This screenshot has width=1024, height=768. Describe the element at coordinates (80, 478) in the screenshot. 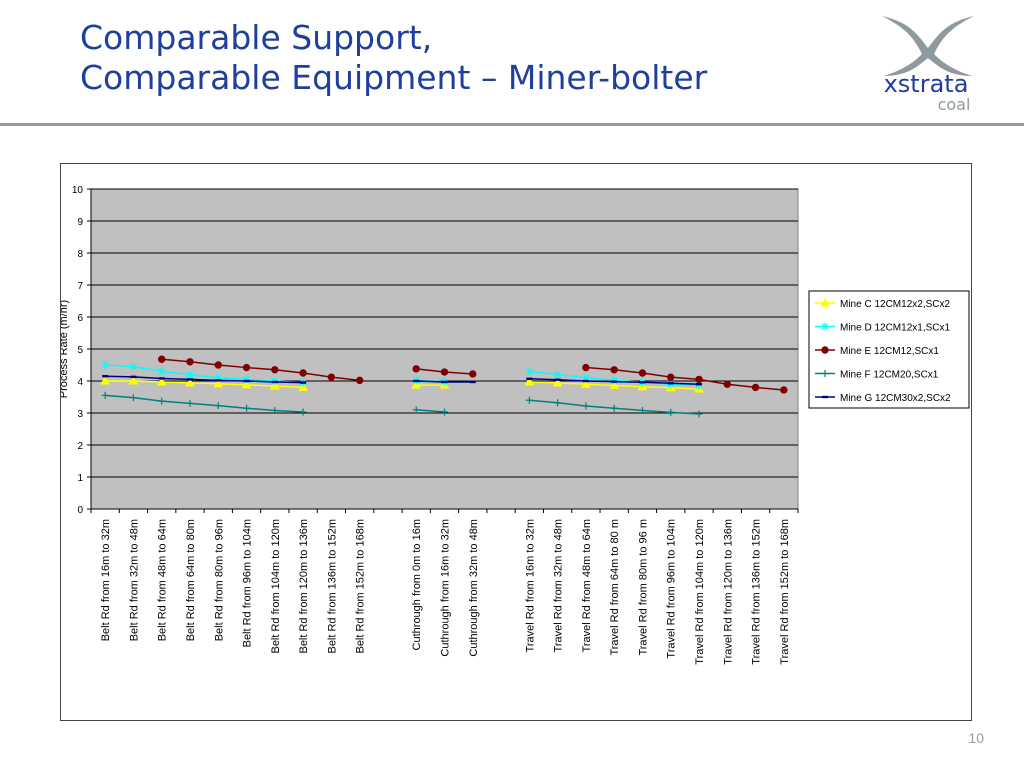

I see `y-tick-label: 1` at that location.